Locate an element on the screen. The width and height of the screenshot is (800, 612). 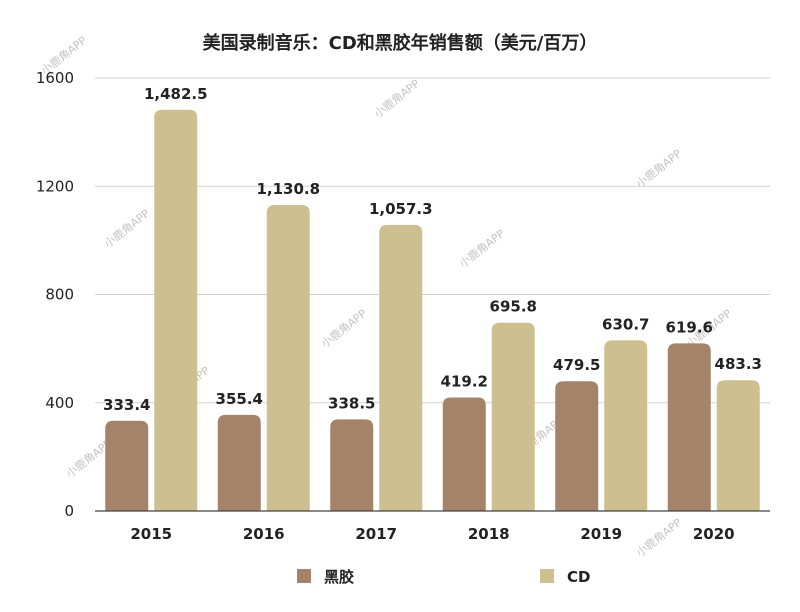
legend-label-vinyl: 黑胶 is located at coordinates (339, 577).